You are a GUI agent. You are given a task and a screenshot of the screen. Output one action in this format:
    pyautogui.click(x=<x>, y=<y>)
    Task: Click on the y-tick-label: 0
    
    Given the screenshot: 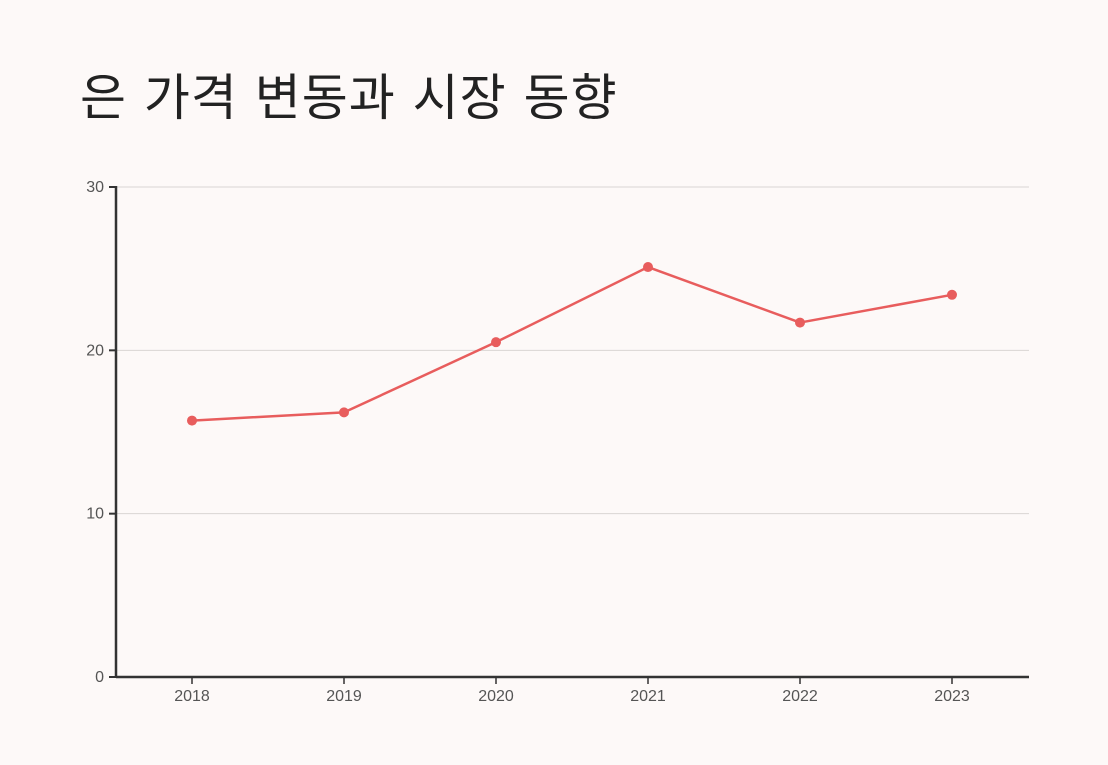 What is the action you would take?
    pyautogui.click(x=99, y=677)
    